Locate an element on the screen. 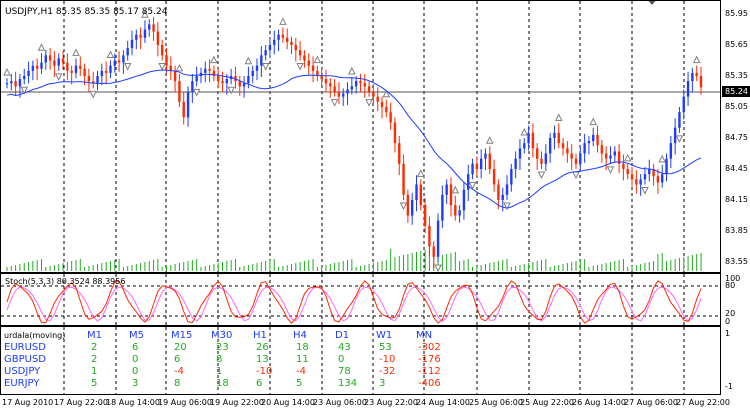 The width and height of the screenshot is (750, 412). price-level-label: 85.65 is located at coordinates (736, 44).